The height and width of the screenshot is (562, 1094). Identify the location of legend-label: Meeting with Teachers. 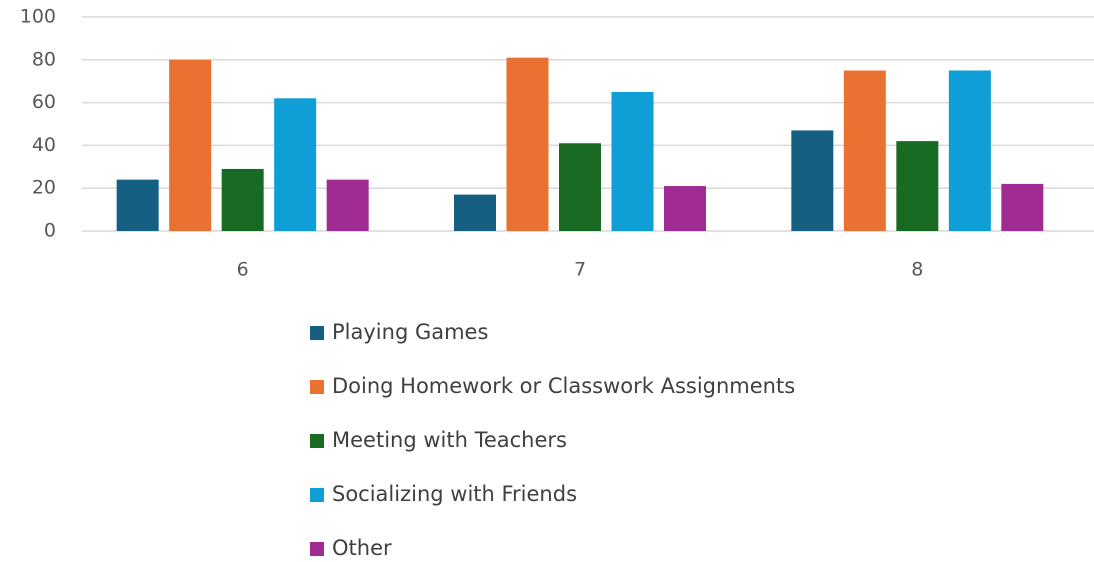
(449, 440).